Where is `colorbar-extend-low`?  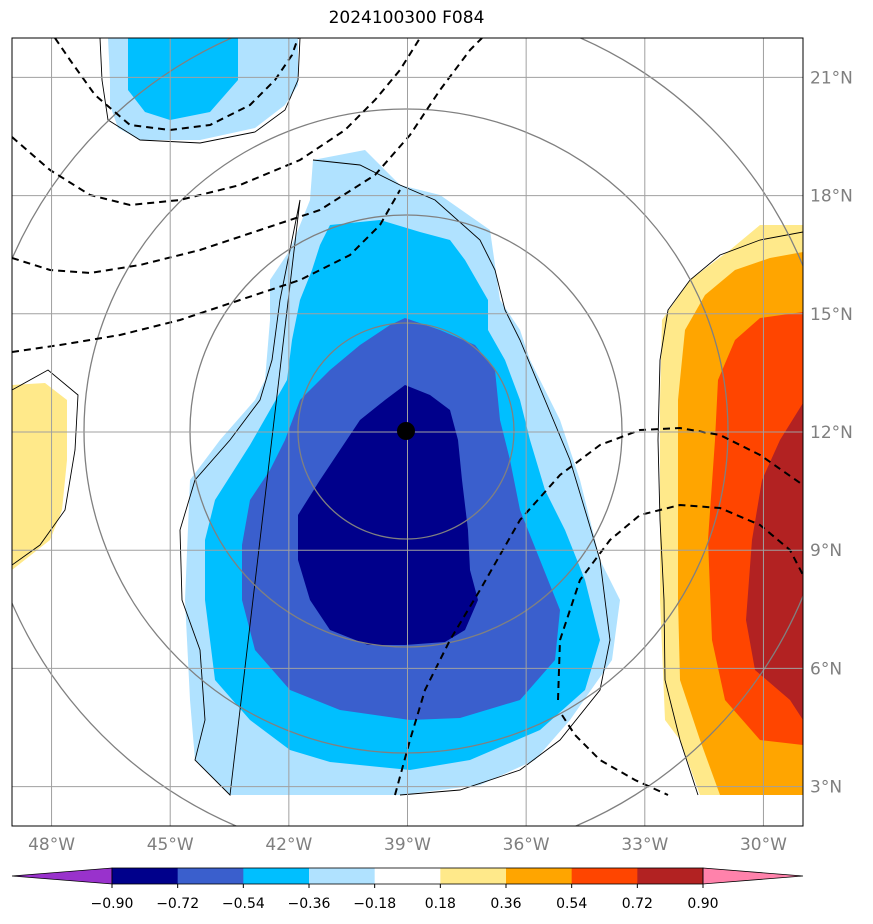
colorbar-extend-low is located at coordinates (62, 876).